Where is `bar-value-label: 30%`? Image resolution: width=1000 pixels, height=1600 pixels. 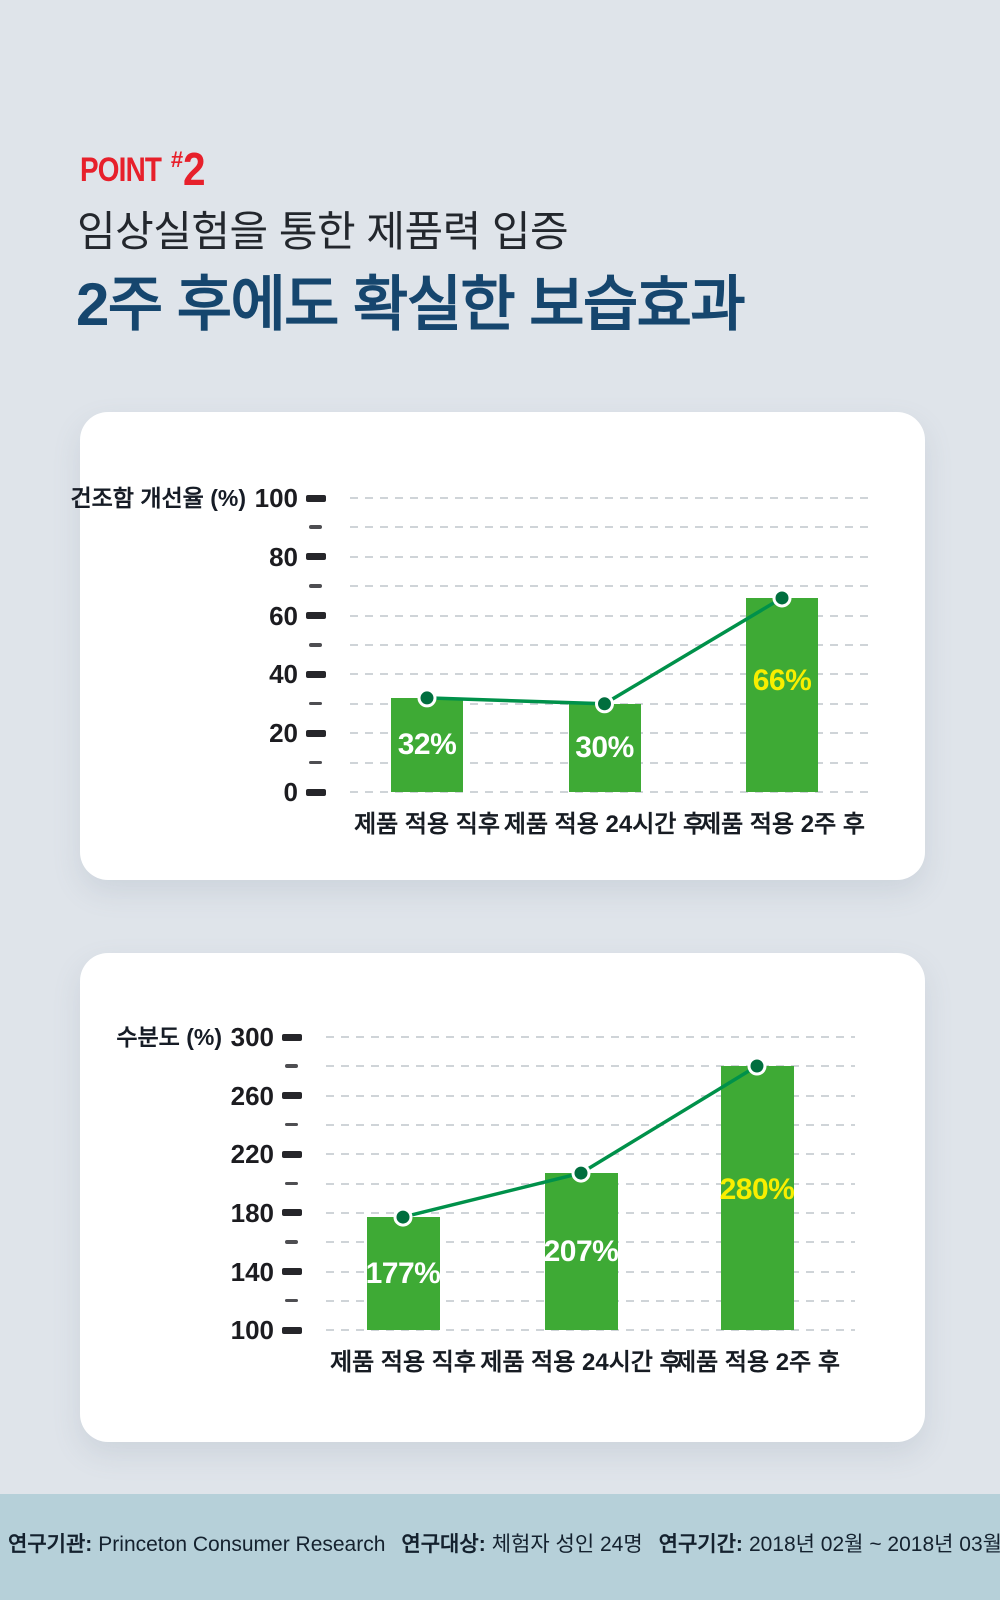 bar-value-label: 30% is located at coordinates (604, 747).